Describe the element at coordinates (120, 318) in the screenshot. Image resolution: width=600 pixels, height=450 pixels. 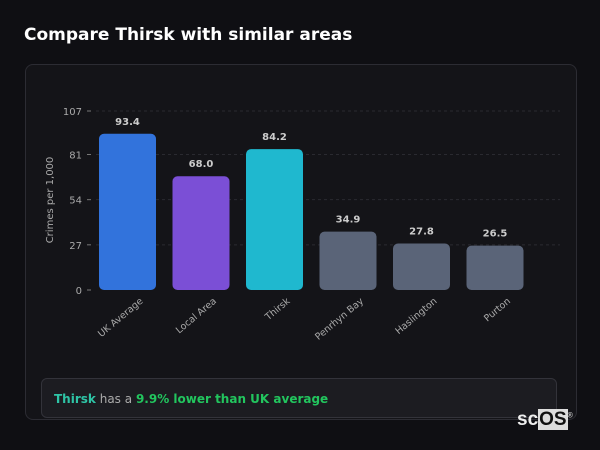
I see `x-tick-label: UK Average` at that location.